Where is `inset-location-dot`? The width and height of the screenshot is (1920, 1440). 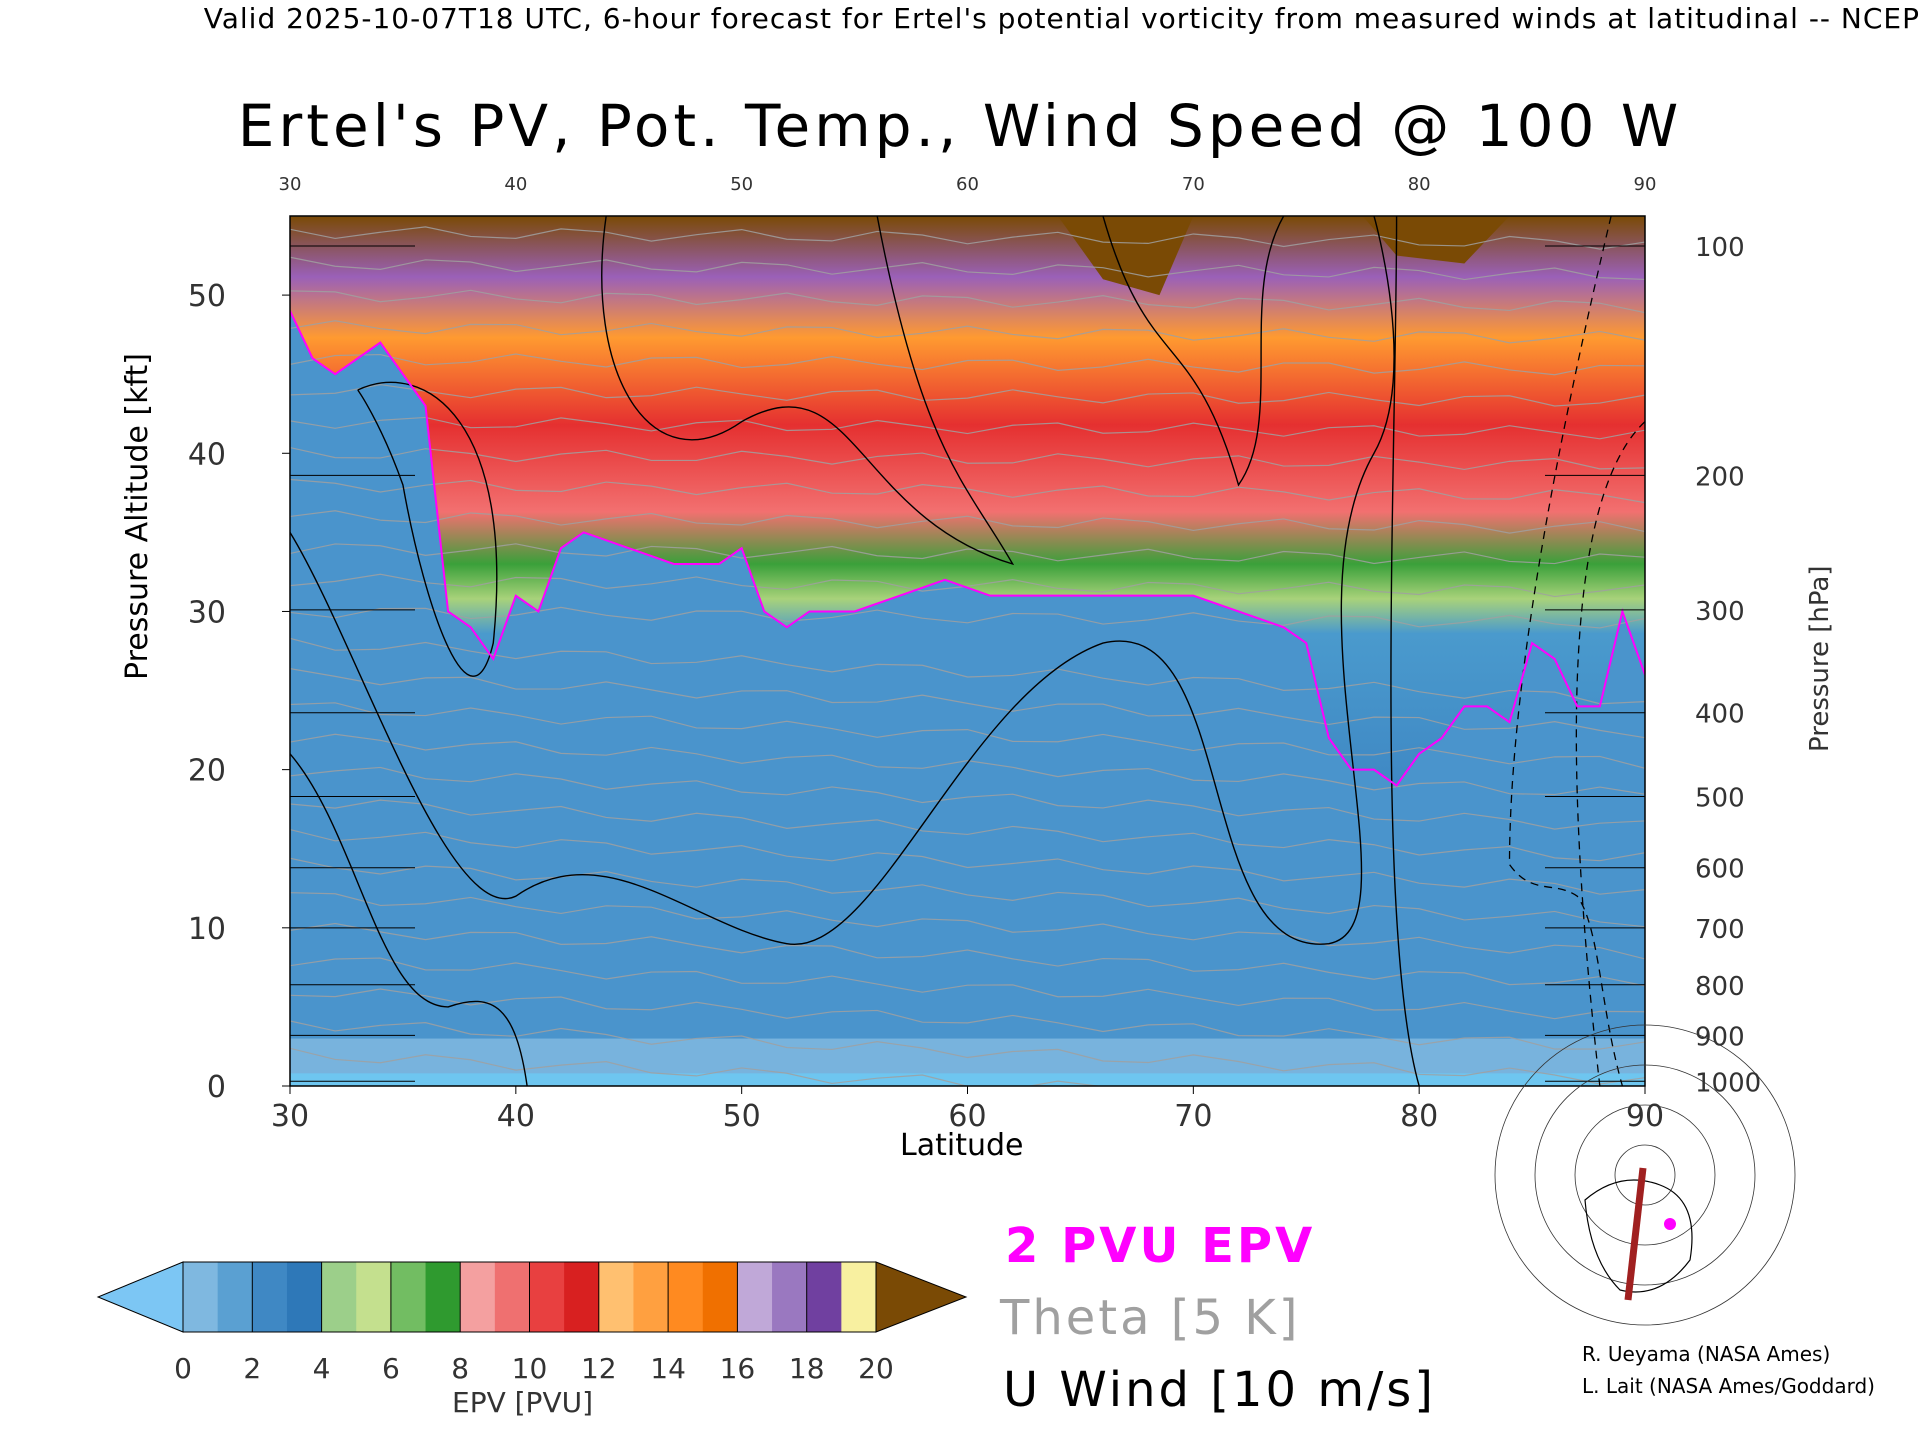 inset-location-dot is located at coordinates (1670, 1224).